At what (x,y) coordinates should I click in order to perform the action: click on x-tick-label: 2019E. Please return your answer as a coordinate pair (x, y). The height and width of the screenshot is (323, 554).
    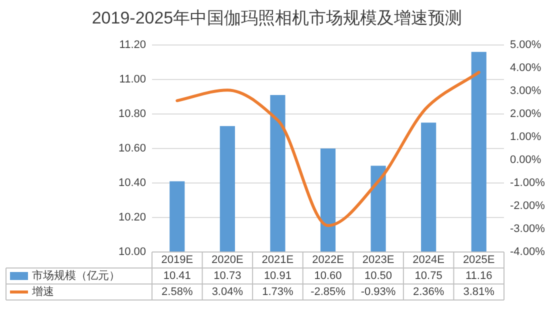
    Looking at the image, I should click on (177, 260).